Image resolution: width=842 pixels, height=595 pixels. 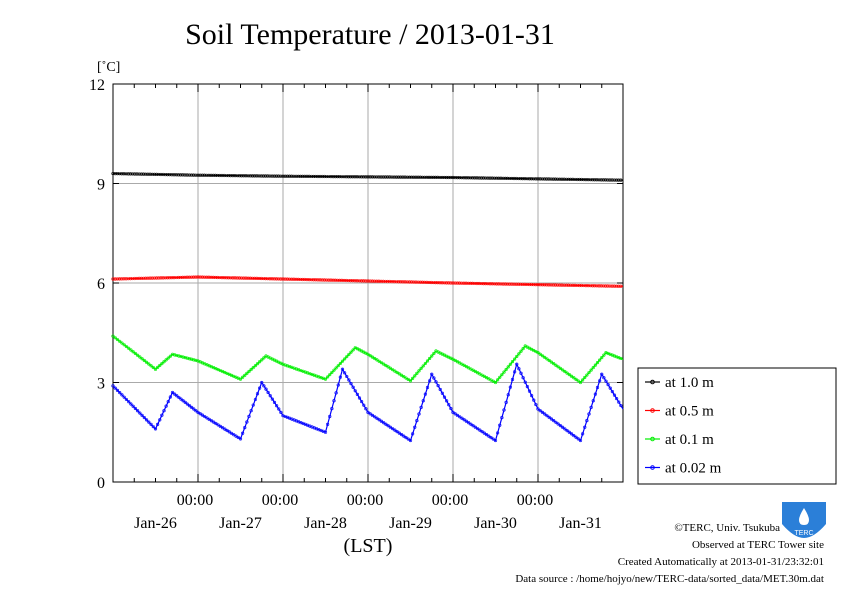 I want to click on series-line, so click(x=368, y=281).